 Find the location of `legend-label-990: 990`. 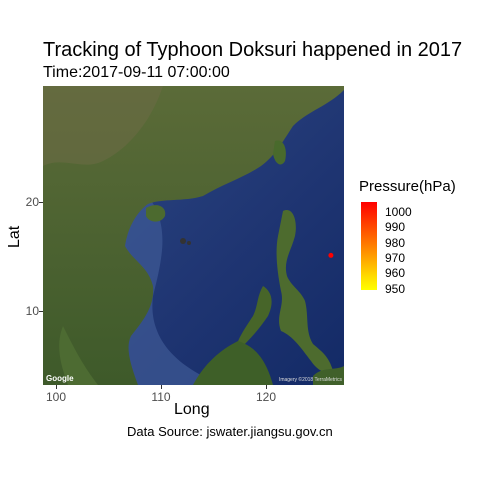

legend-label-990: 990 is located at coordinates (395, 227).